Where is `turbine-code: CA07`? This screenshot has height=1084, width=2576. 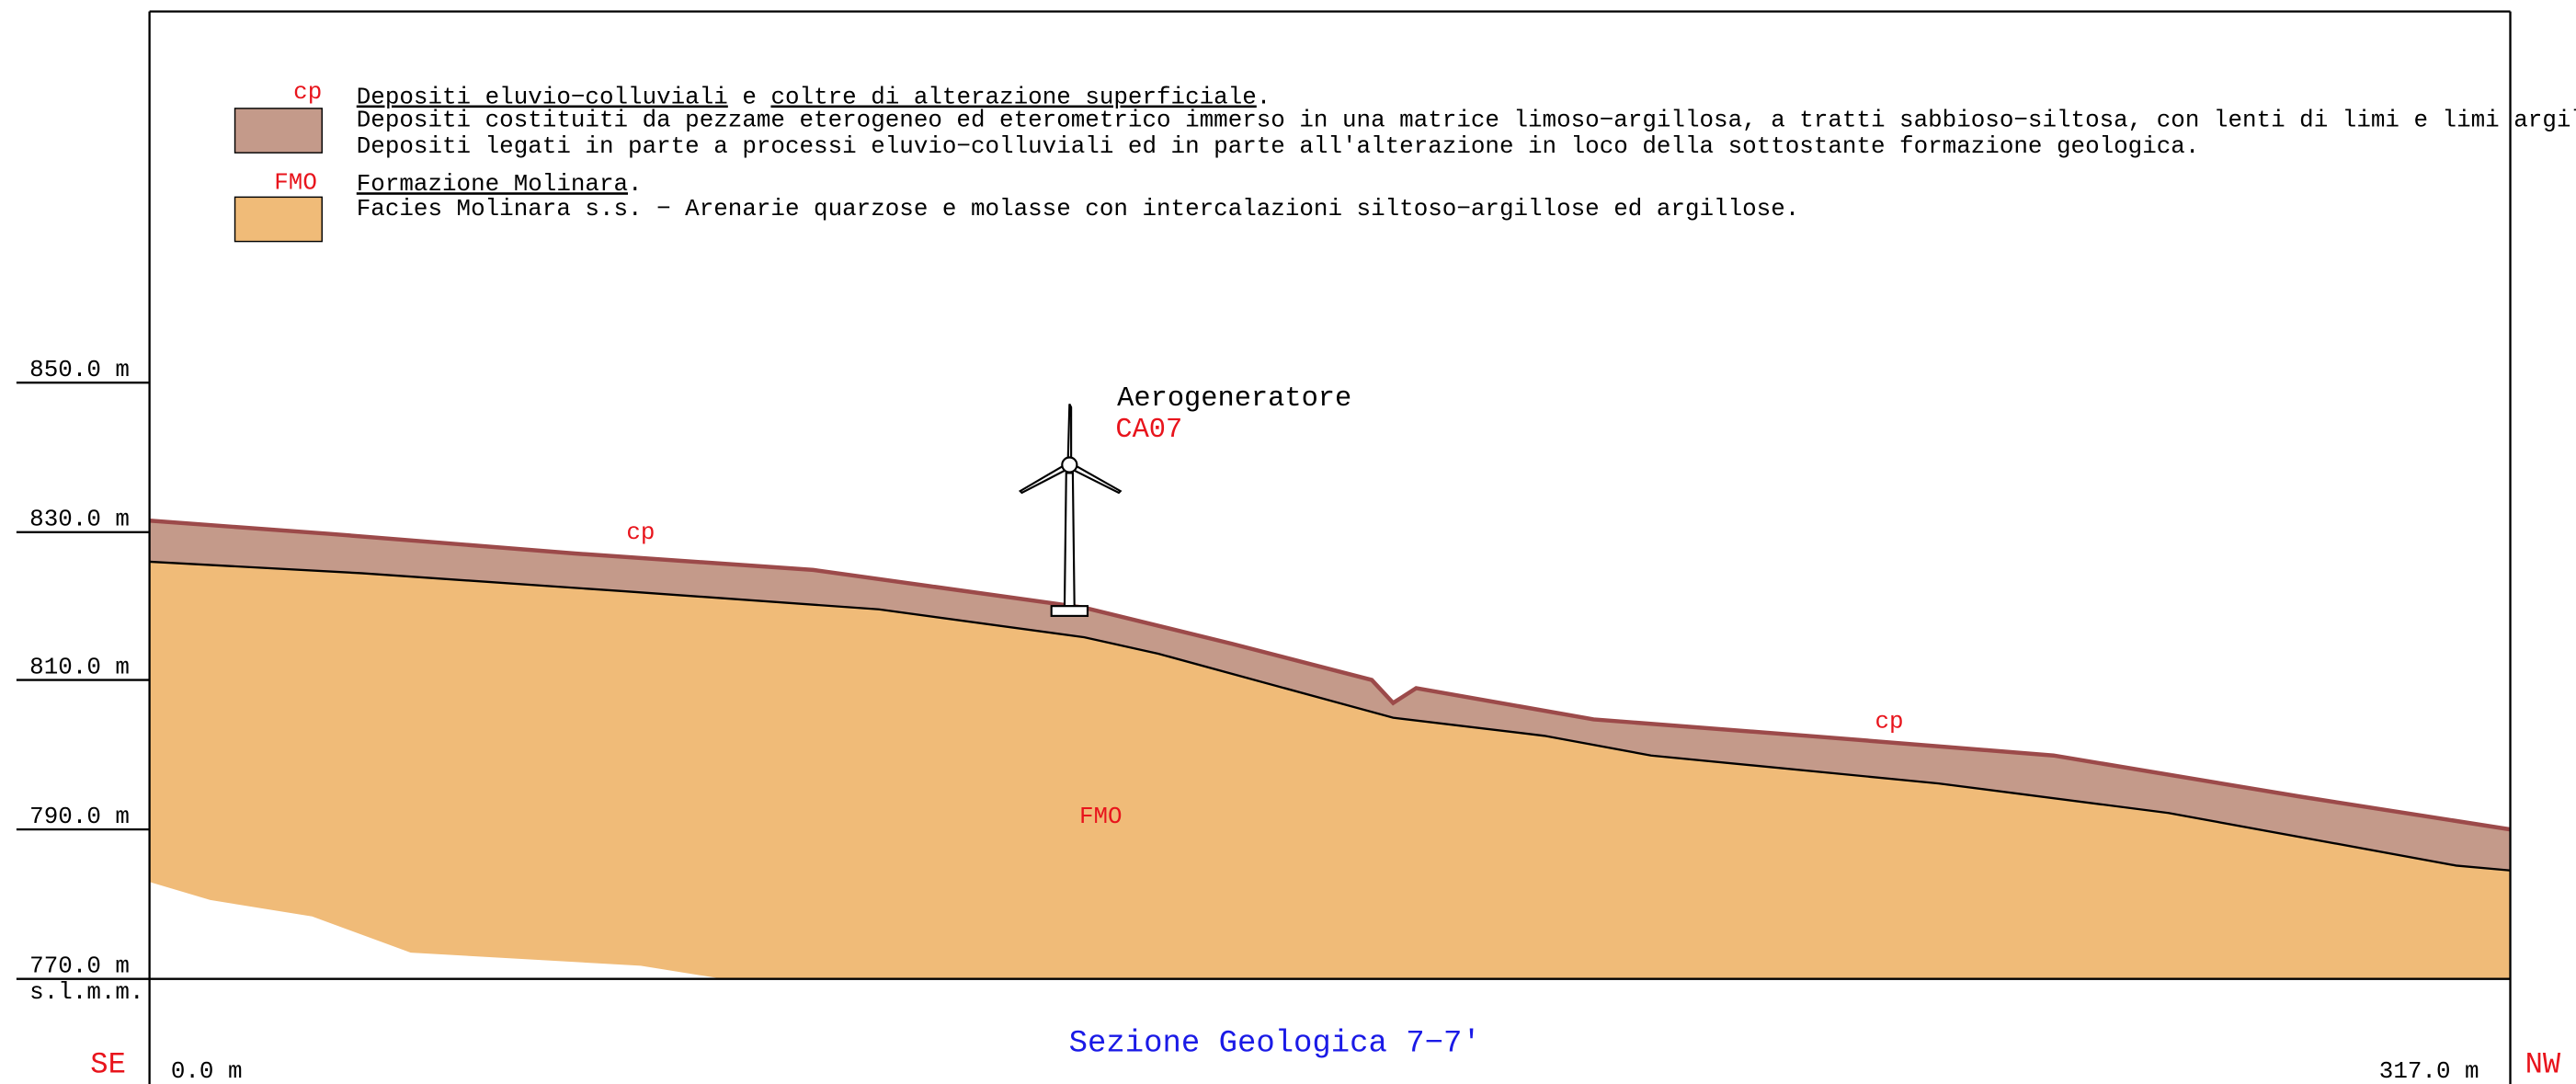
turbine-code: CA07 is located at coordinates (1148, 430).